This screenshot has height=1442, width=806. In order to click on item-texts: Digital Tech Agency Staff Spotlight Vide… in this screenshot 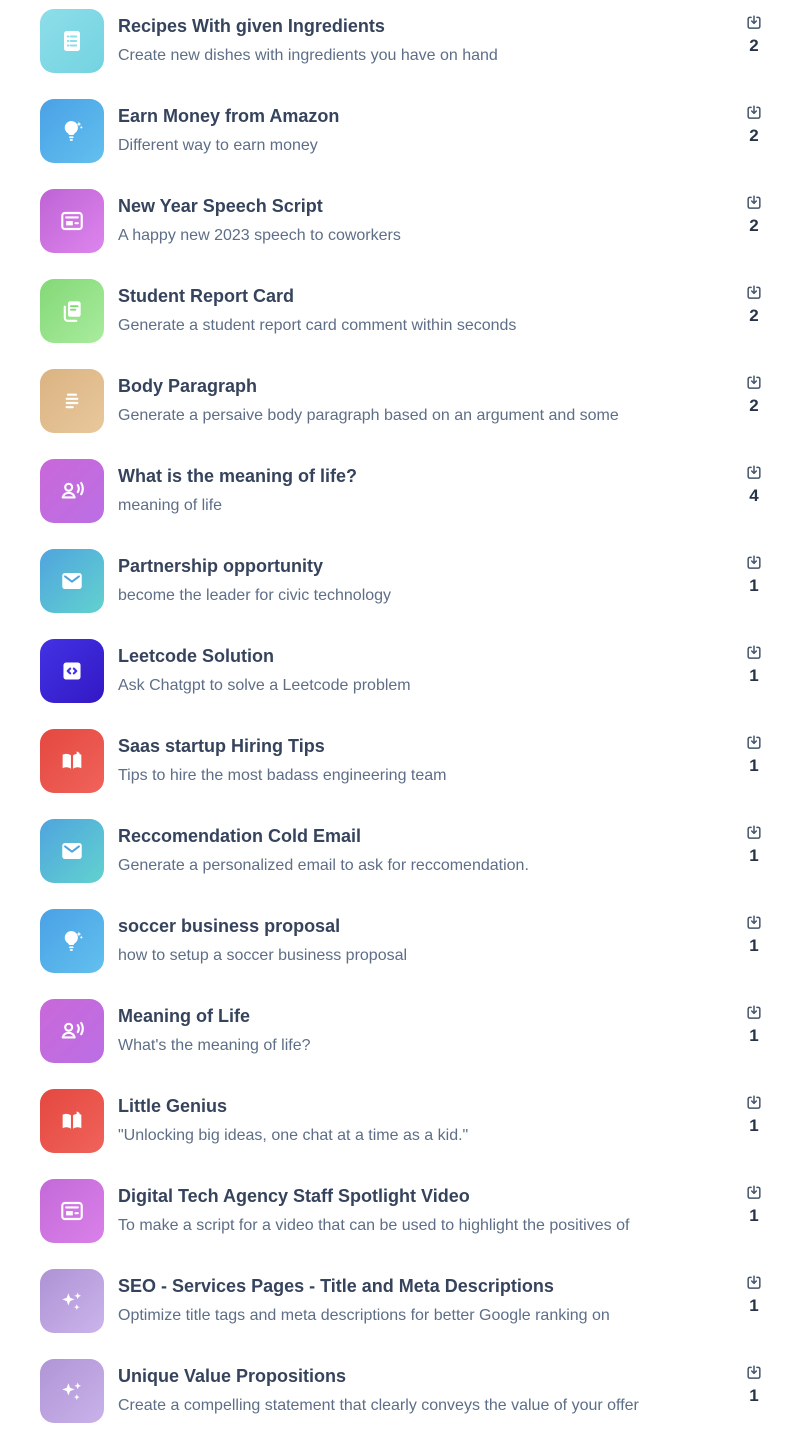, I will do `click(422, 1210)`.